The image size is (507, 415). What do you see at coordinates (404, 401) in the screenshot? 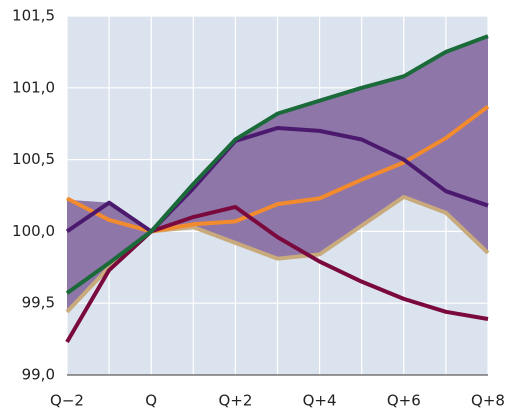
I see `x-tick-label: Q+6` at bounding box center [404, 401].